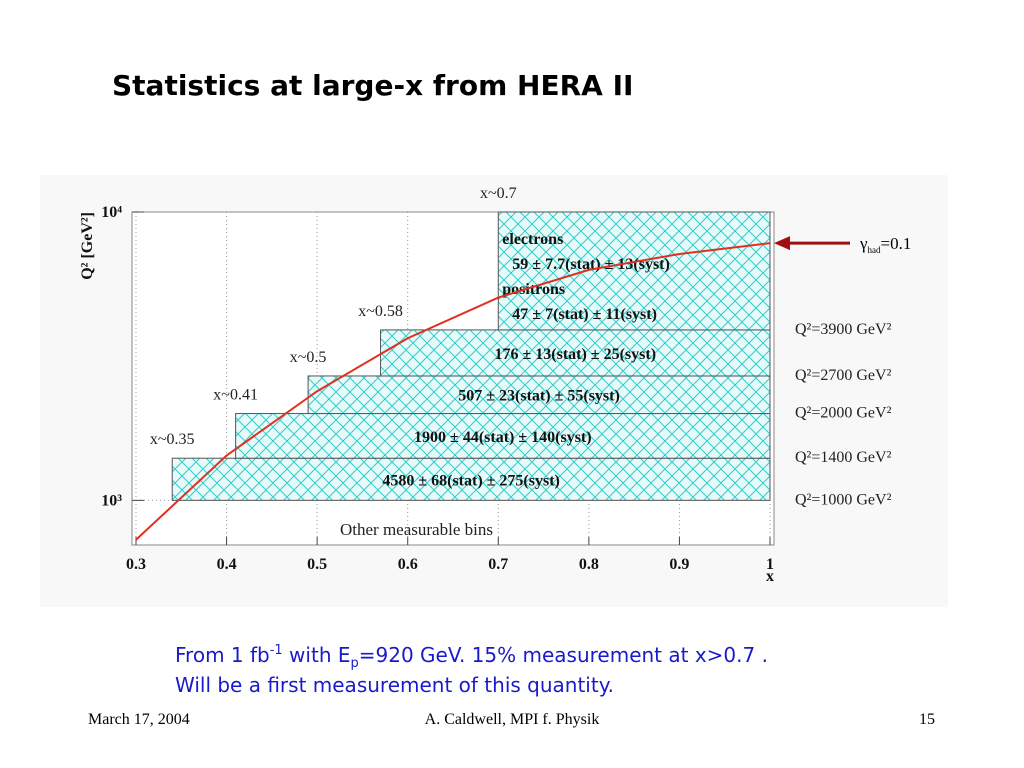 The width and height of the screenshot is (1024, 768). I want to click on bin-count: 507 ± 23(stat) ± 55(syst), so click(539, 396).